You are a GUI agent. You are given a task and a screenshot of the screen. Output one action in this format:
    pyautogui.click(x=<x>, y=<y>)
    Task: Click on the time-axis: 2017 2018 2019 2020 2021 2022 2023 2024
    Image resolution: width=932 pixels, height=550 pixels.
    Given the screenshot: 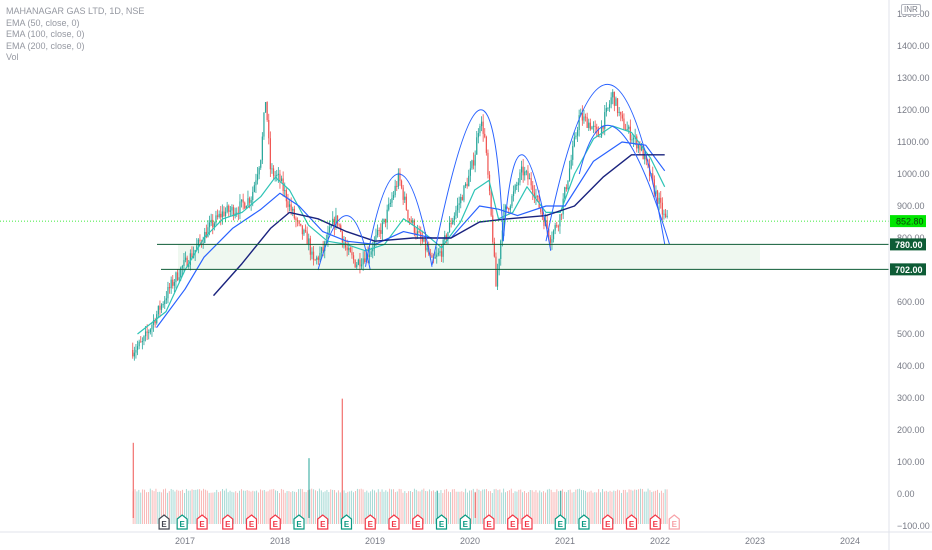 What is the action you would take?
    pyautogui.click(x=517, y=541)
    